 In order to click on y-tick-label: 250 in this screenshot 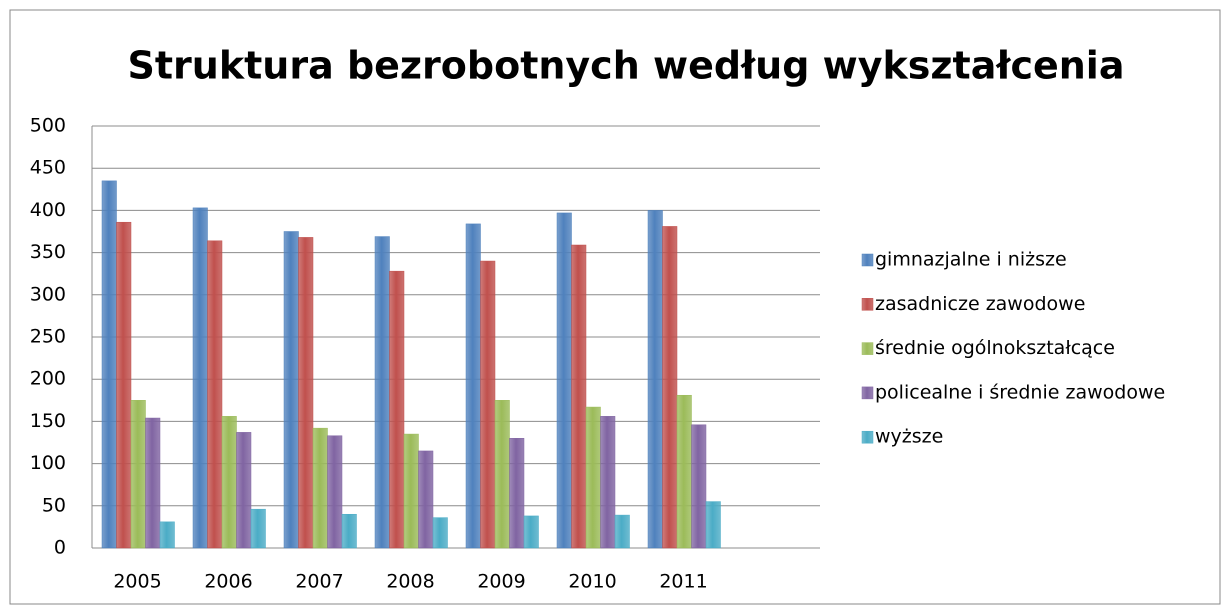, I will do `click(48, 337)`.